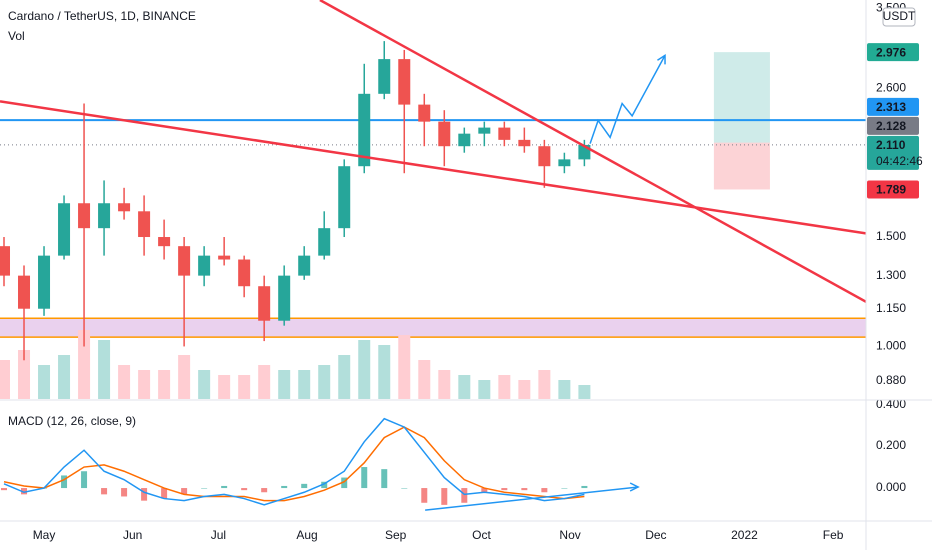  I want to click on price-label: 2.128, so click(891, 126).